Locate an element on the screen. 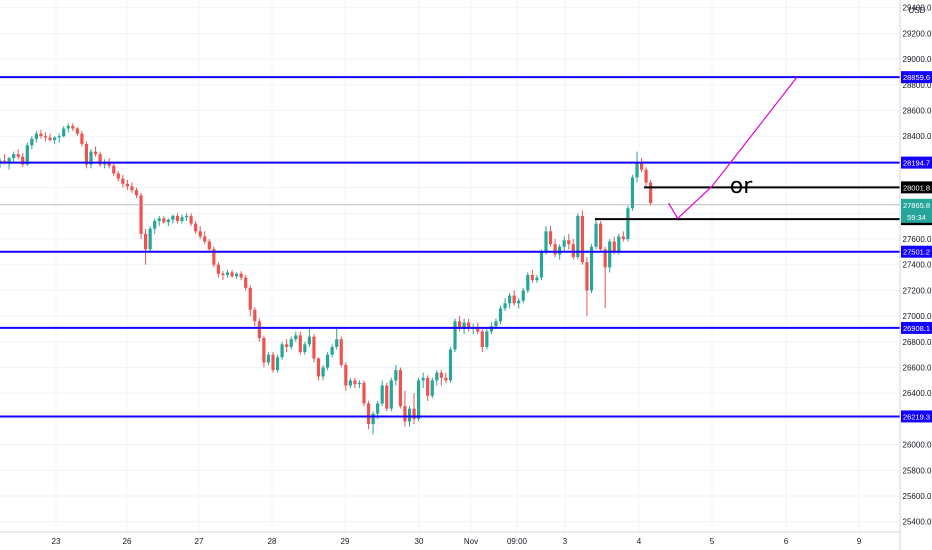  current-price-tag: 27865.8 is located at coordinates (916, 205).